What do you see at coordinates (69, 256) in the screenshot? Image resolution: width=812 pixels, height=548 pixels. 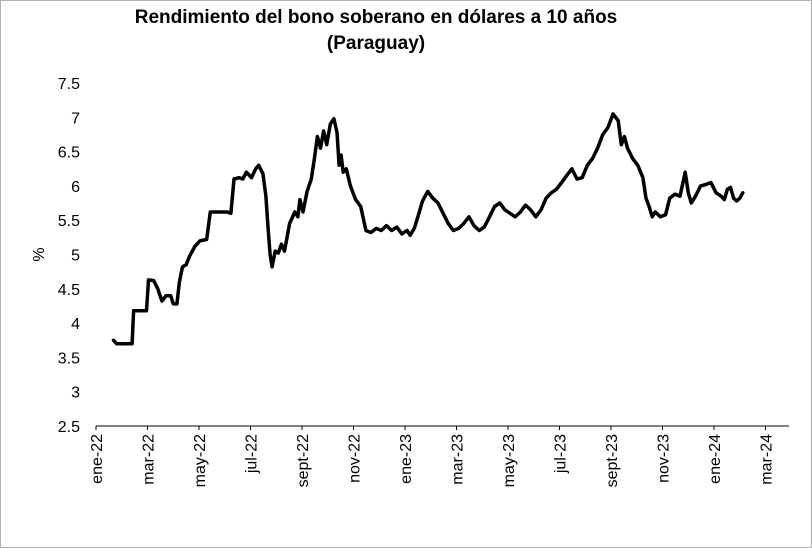 I see `y-axis-ticks: 2.5 3 3.5 4 4.5 5 5.5 6 6.5 7 7.5` at bounding box center [69, 256].